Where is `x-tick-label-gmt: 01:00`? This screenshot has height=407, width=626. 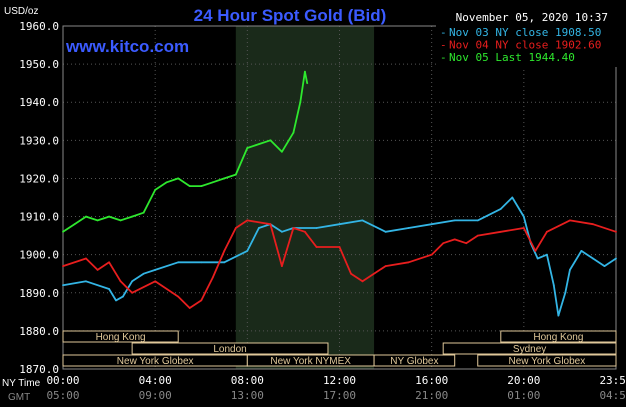
x-tick-label-gmt: 01:00 is located at coordinates (523, 395).